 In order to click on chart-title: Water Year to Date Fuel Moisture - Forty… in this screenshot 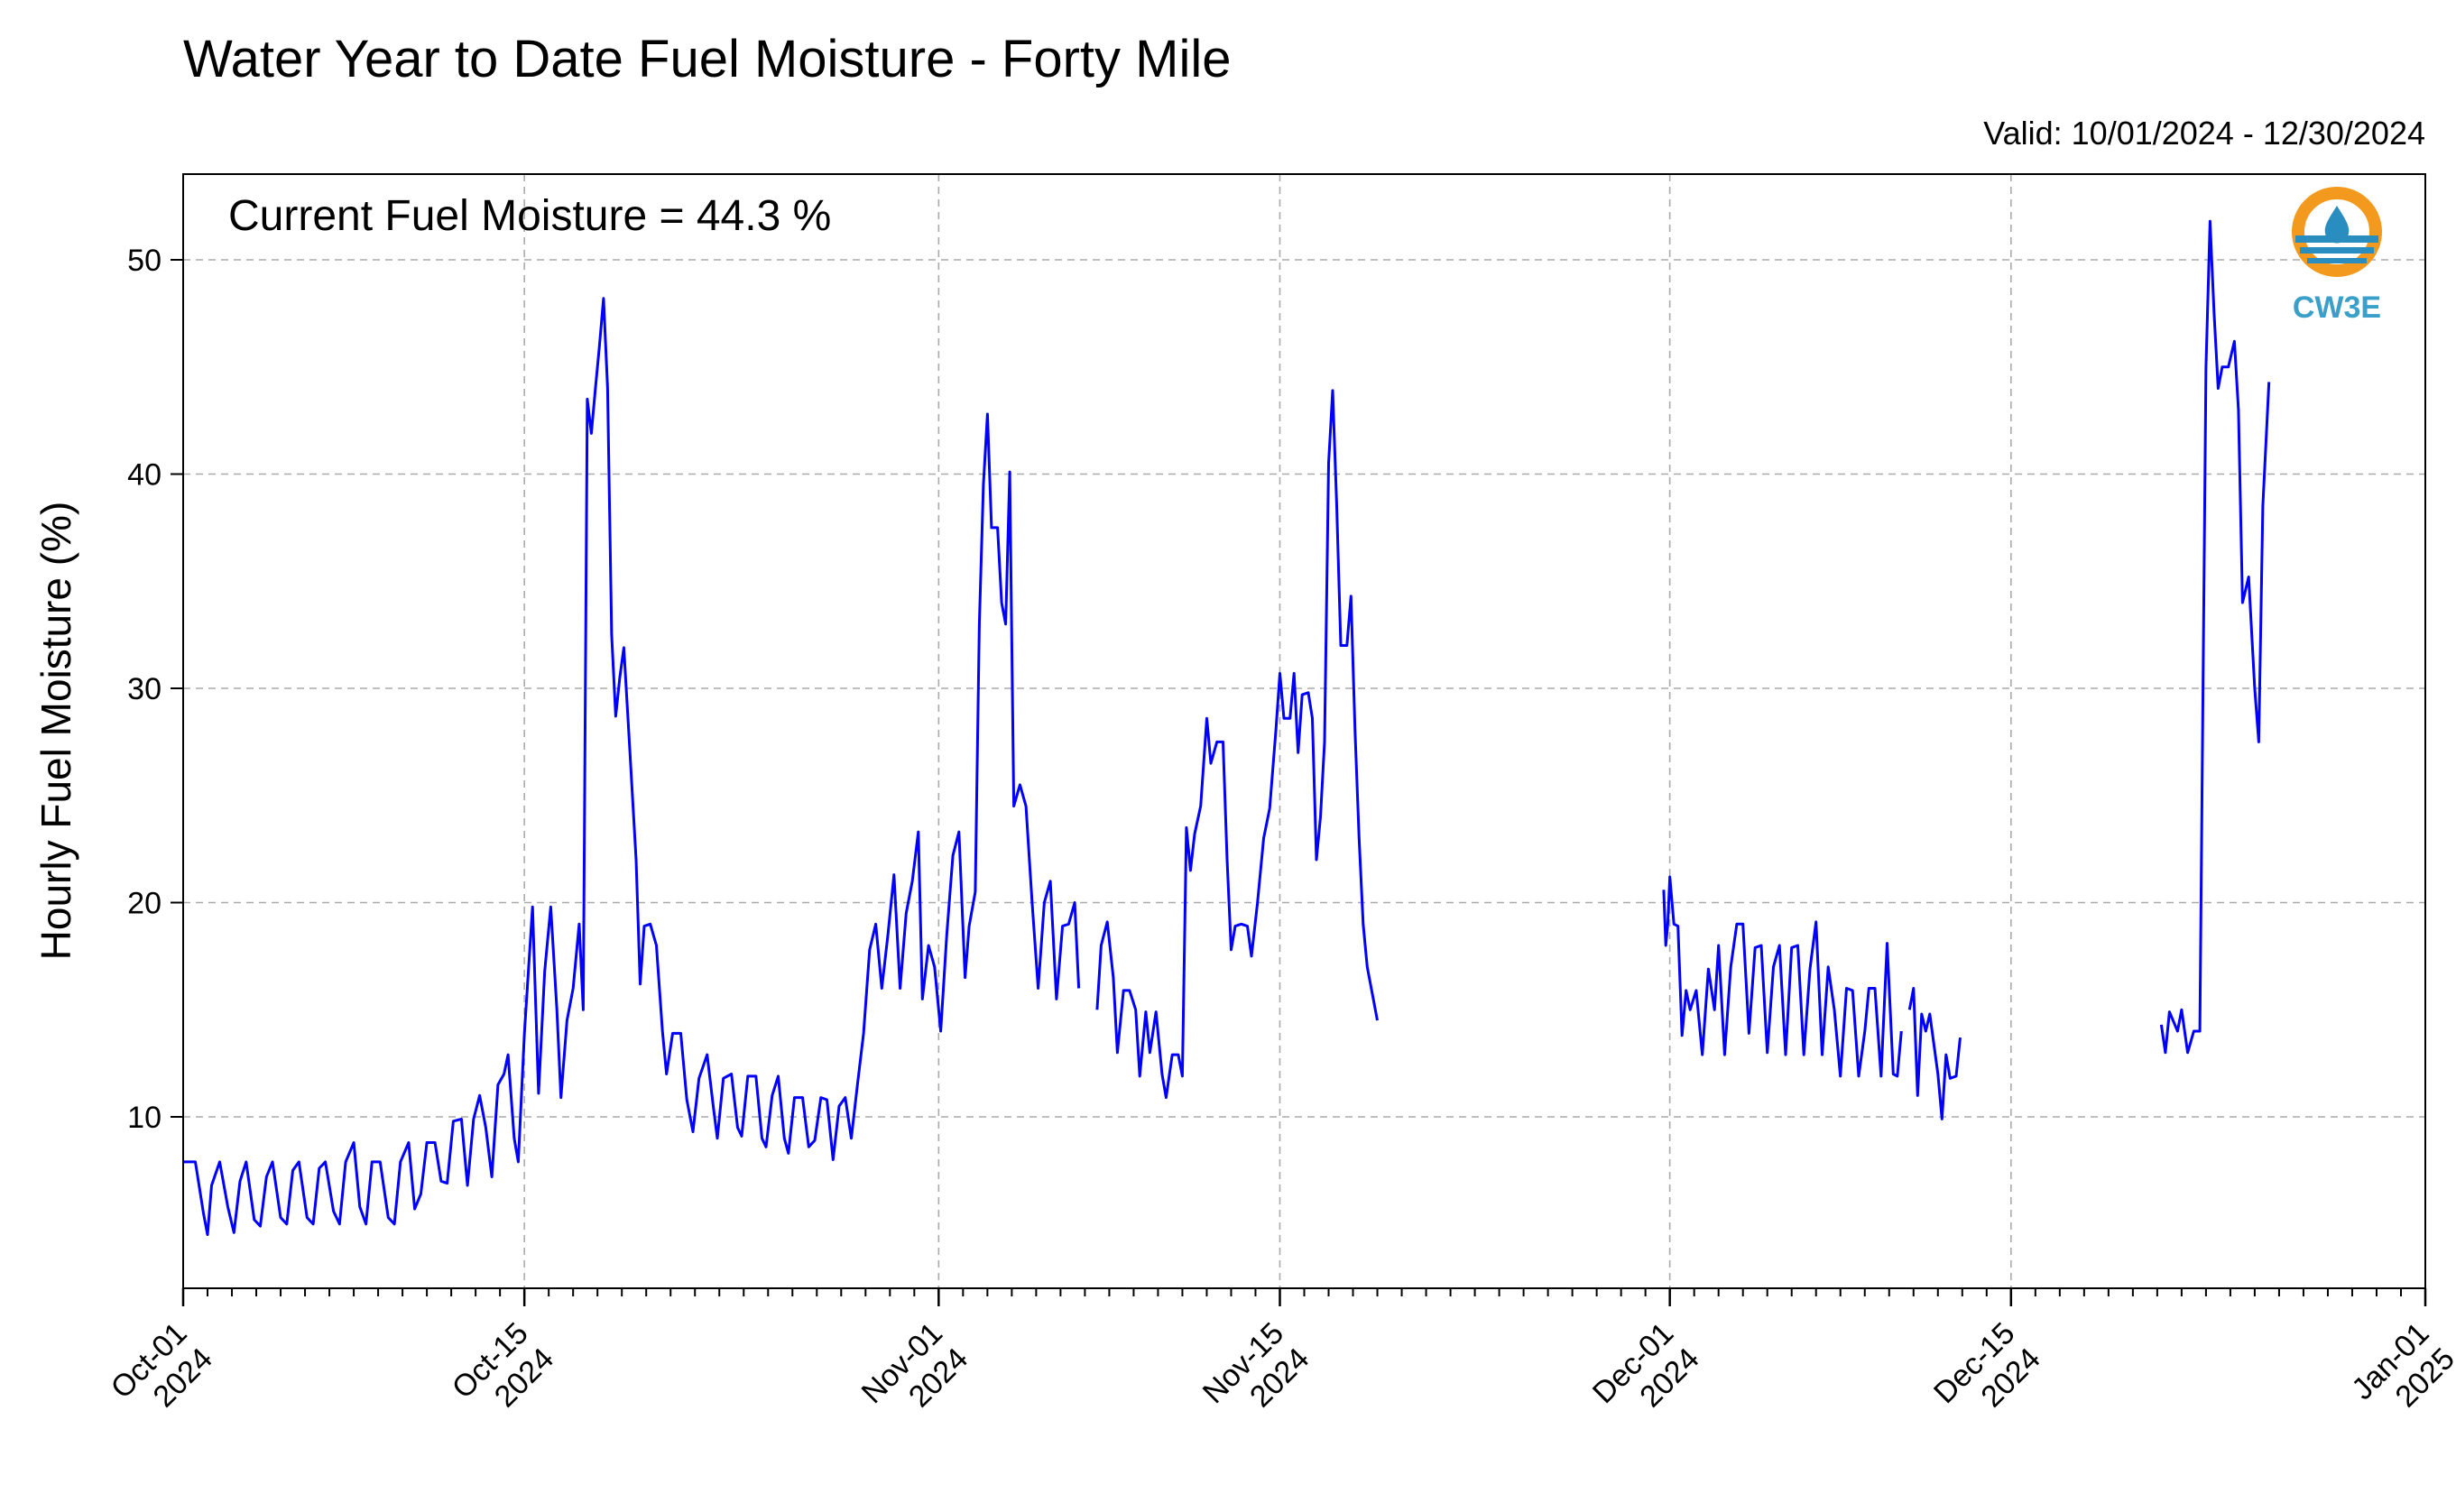, I will do `click(707, 59)`.